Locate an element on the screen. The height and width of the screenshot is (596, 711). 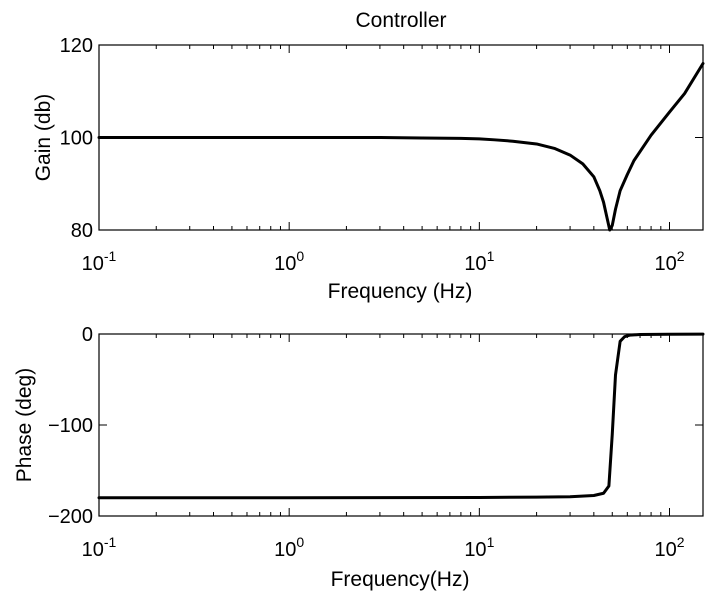
y-tick-label: −200 is located at coordinates (70, 517).